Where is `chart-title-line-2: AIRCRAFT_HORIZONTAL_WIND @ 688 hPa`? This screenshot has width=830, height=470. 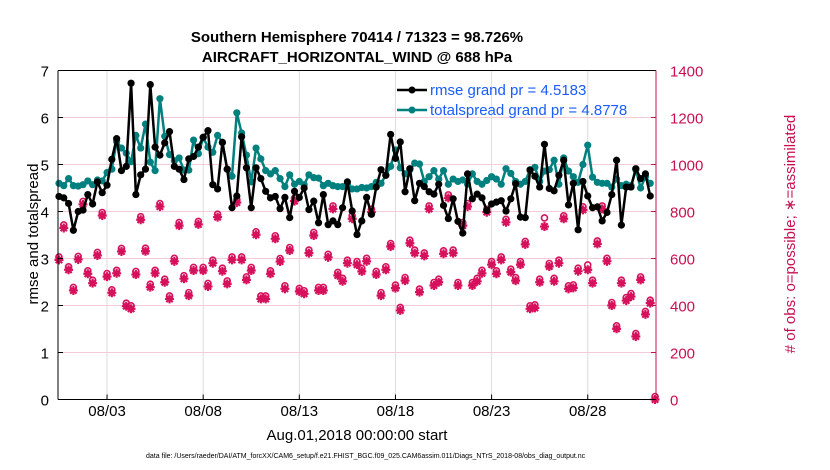
chart-title-line-2: AIRCRAFT_HORIZONTAL_WIND @ 688 hPa is located at coordinates (357, 57).